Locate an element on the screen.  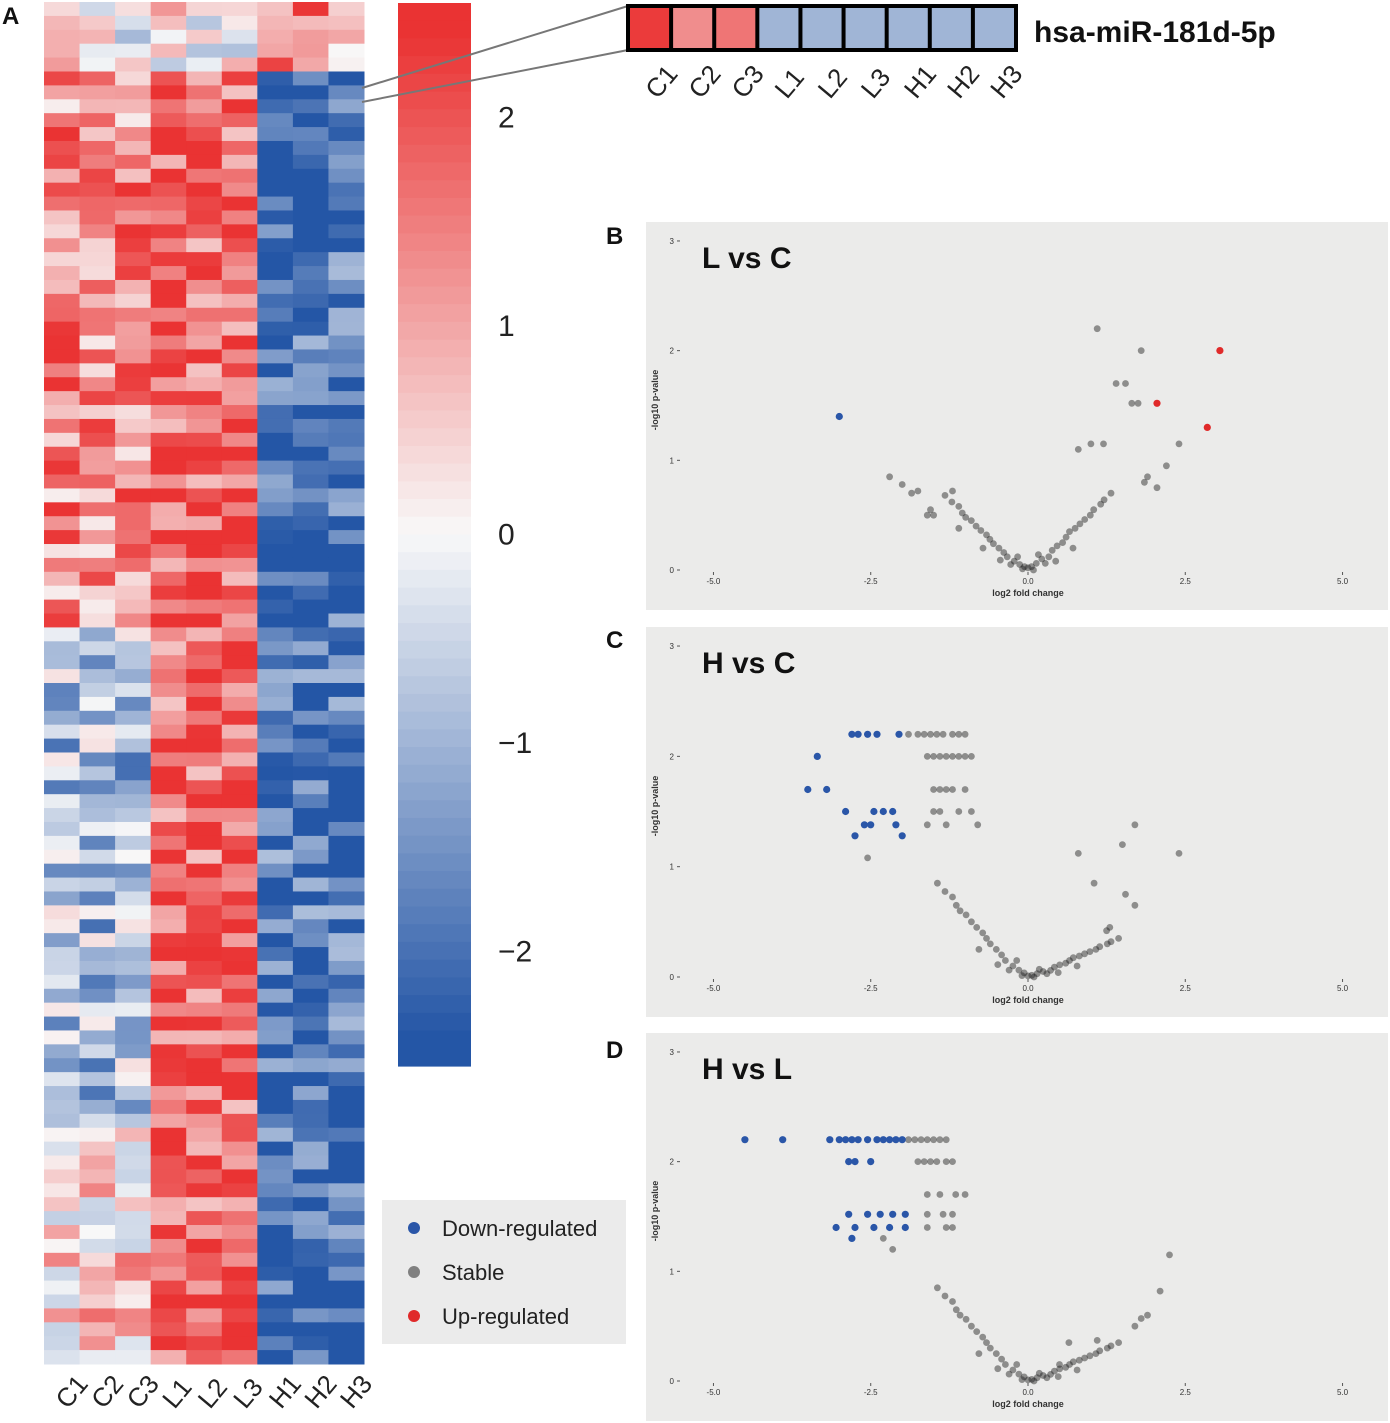
colorbar-tick-label: 2 is located at coordinates (506, 118).